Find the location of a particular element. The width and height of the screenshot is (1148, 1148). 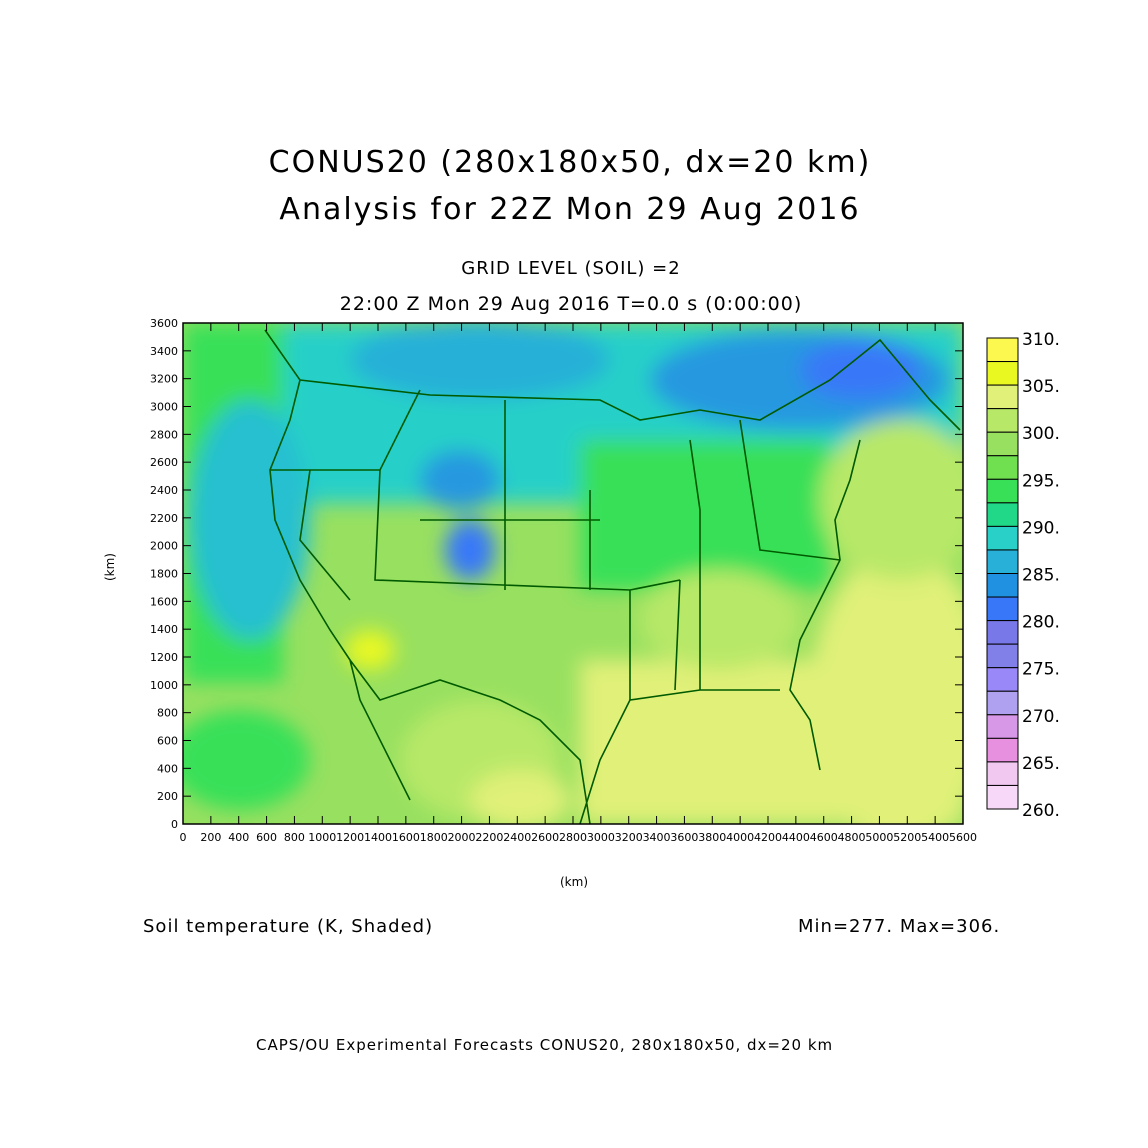

x-tick-label: 2600 is located at coordinates (545, 837).